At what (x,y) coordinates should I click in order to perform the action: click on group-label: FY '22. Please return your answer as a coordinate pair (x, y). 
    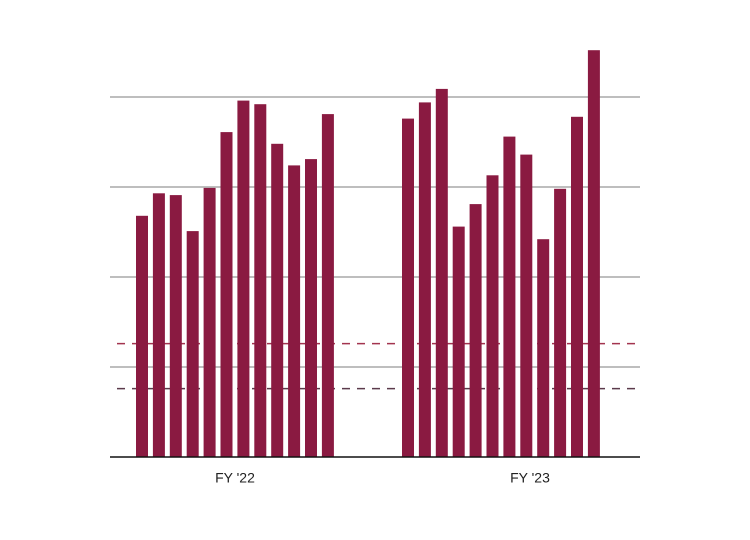
    Looking at the image, I should click on (235, 478).